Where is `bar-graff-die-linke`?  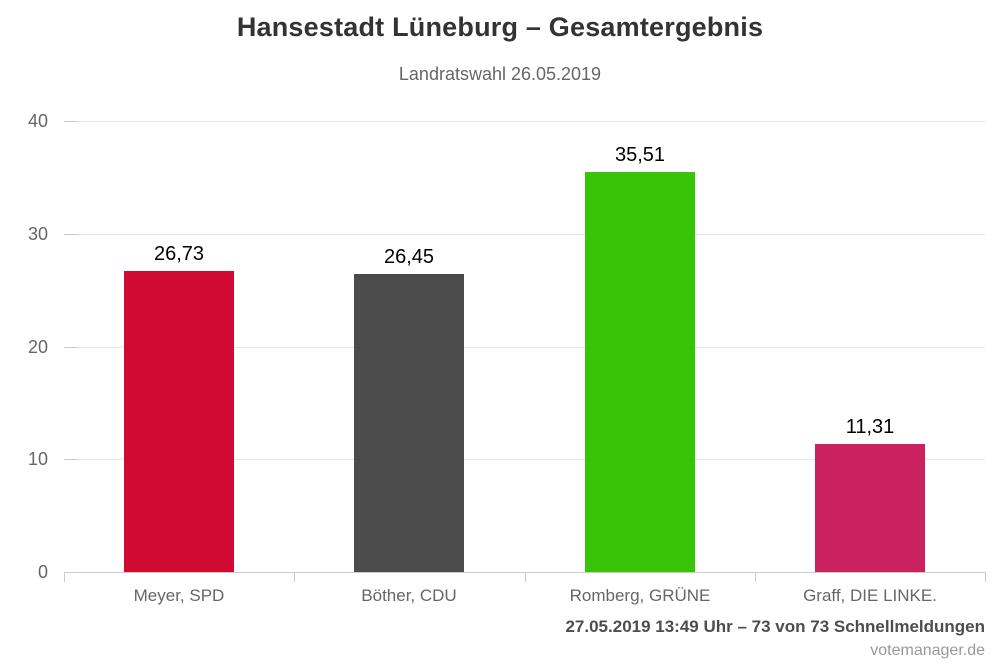 bar-graff-die-linke is located at coordinates (870, 508).